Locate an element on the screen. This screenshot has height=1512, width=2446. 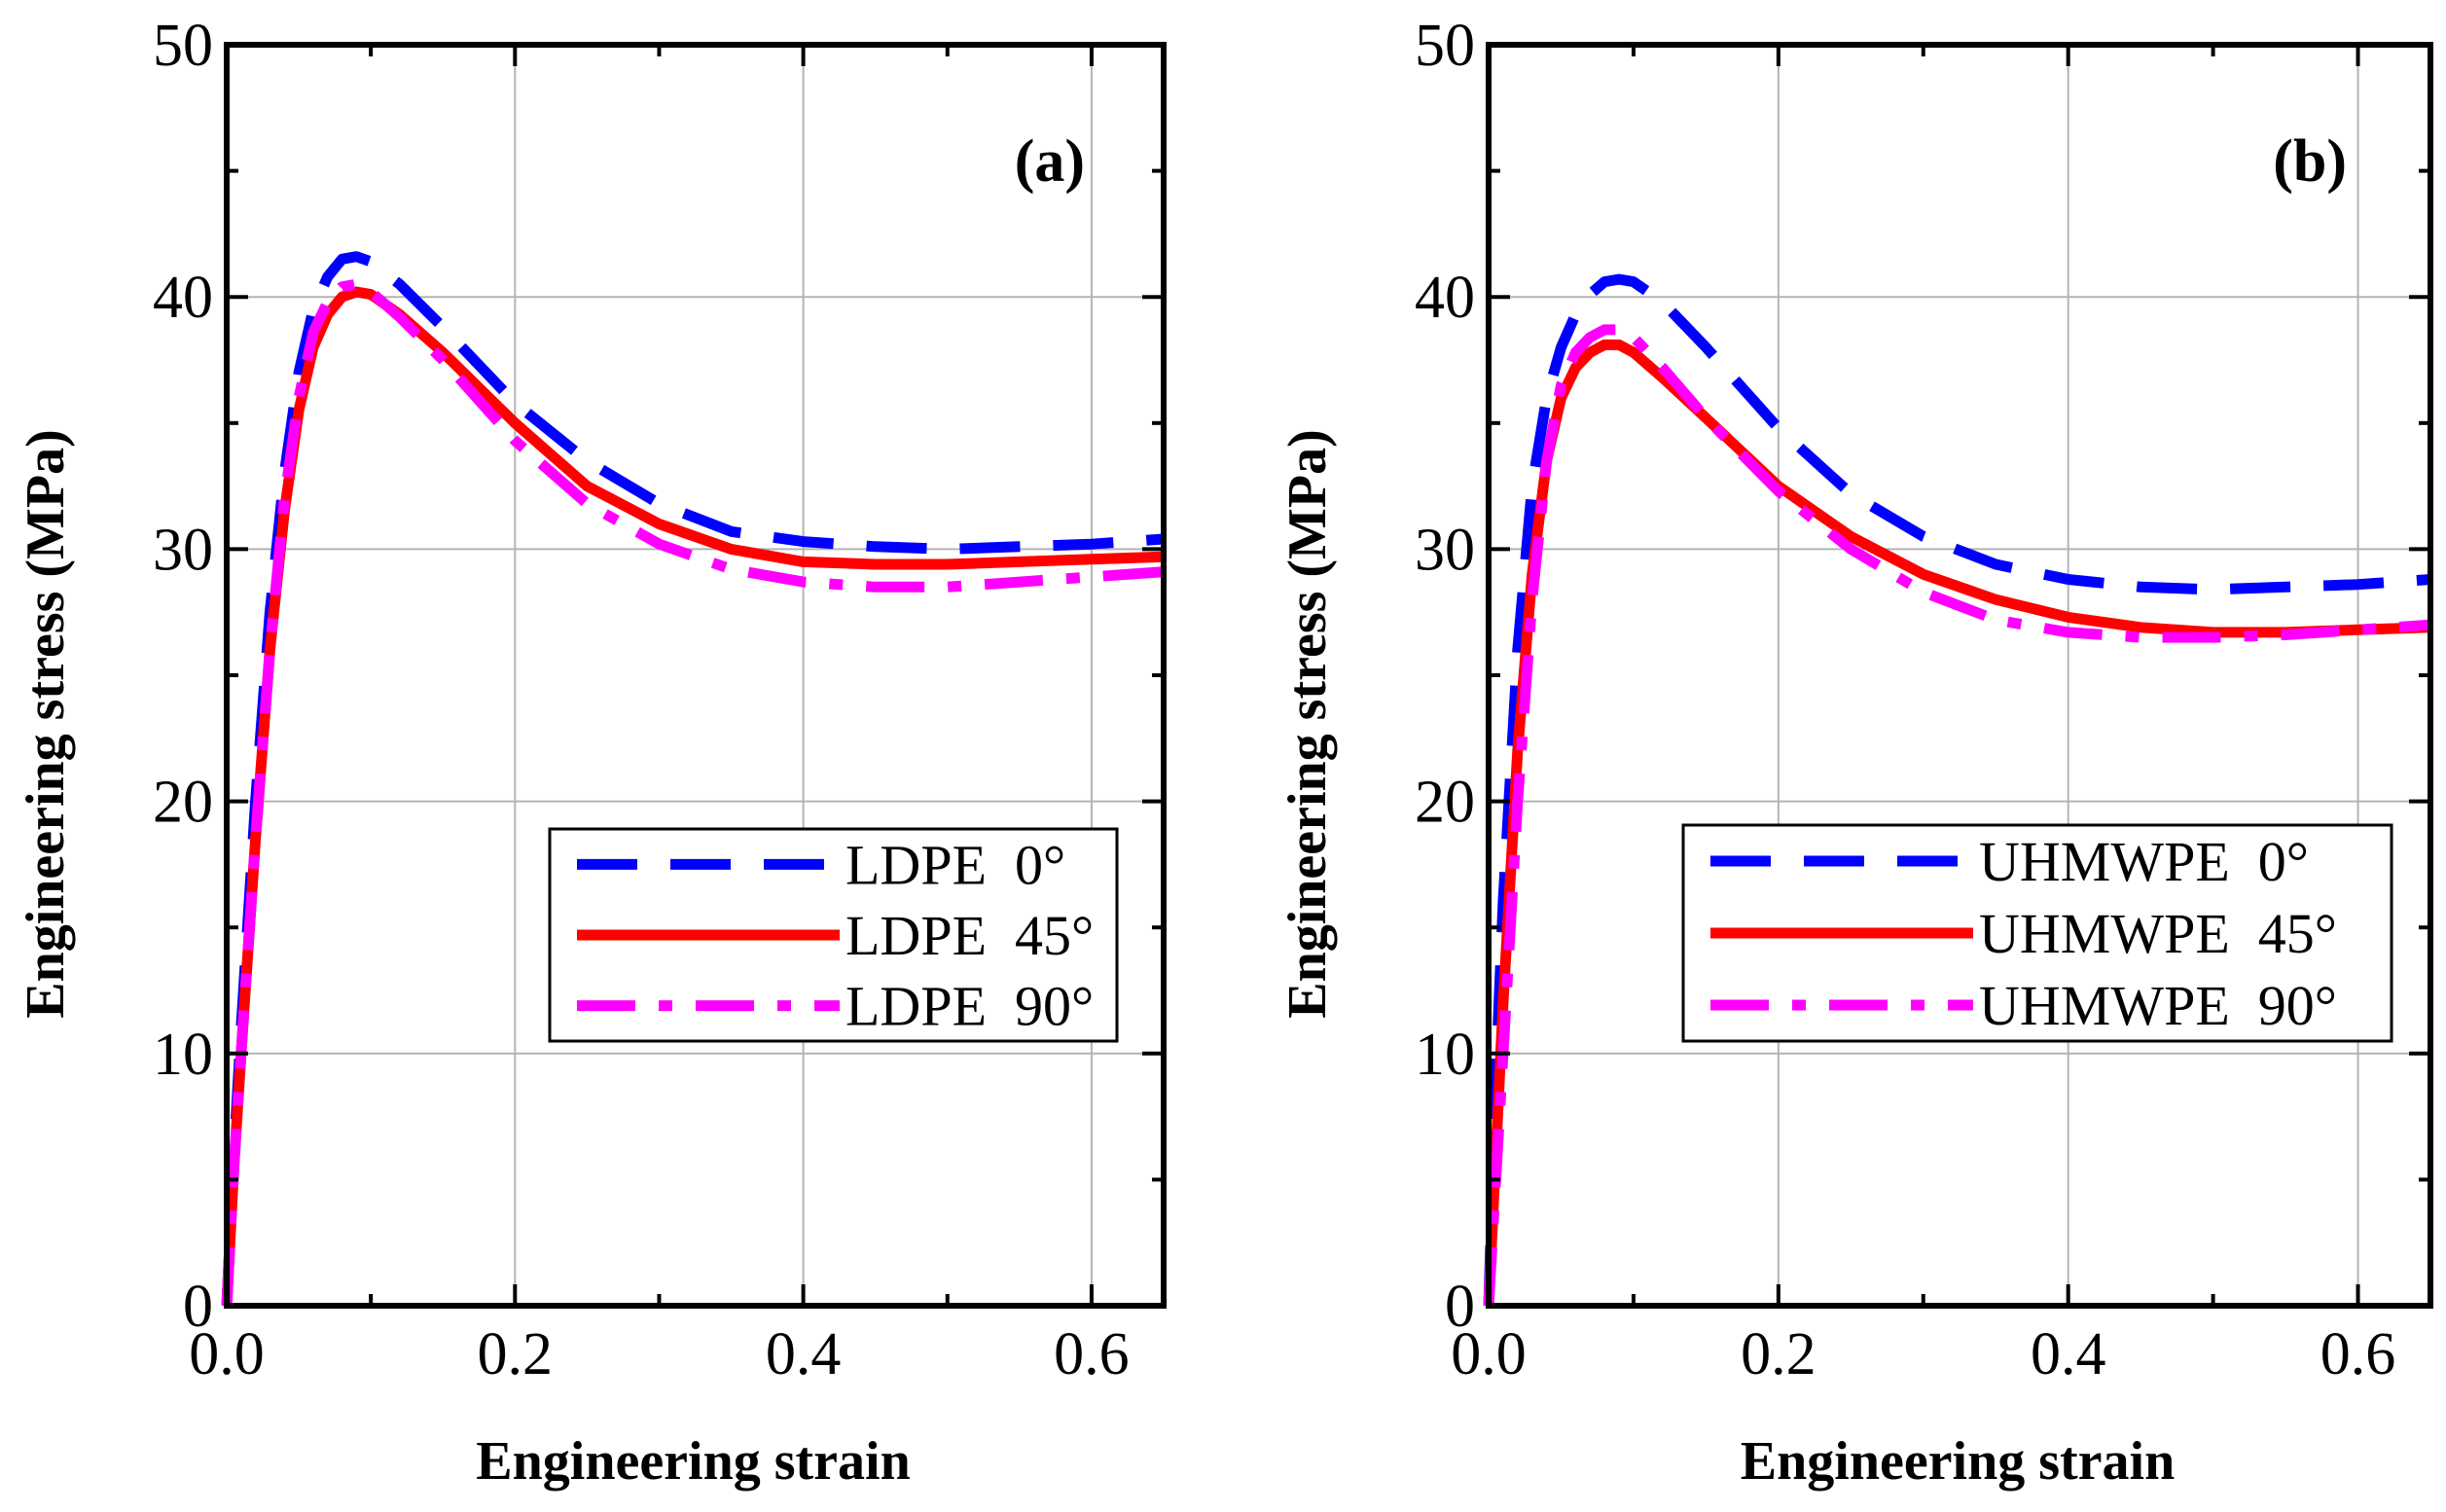
legend: LDPE 0° LDPE 45° LDPE 90° is located at coordinates (833, 935).